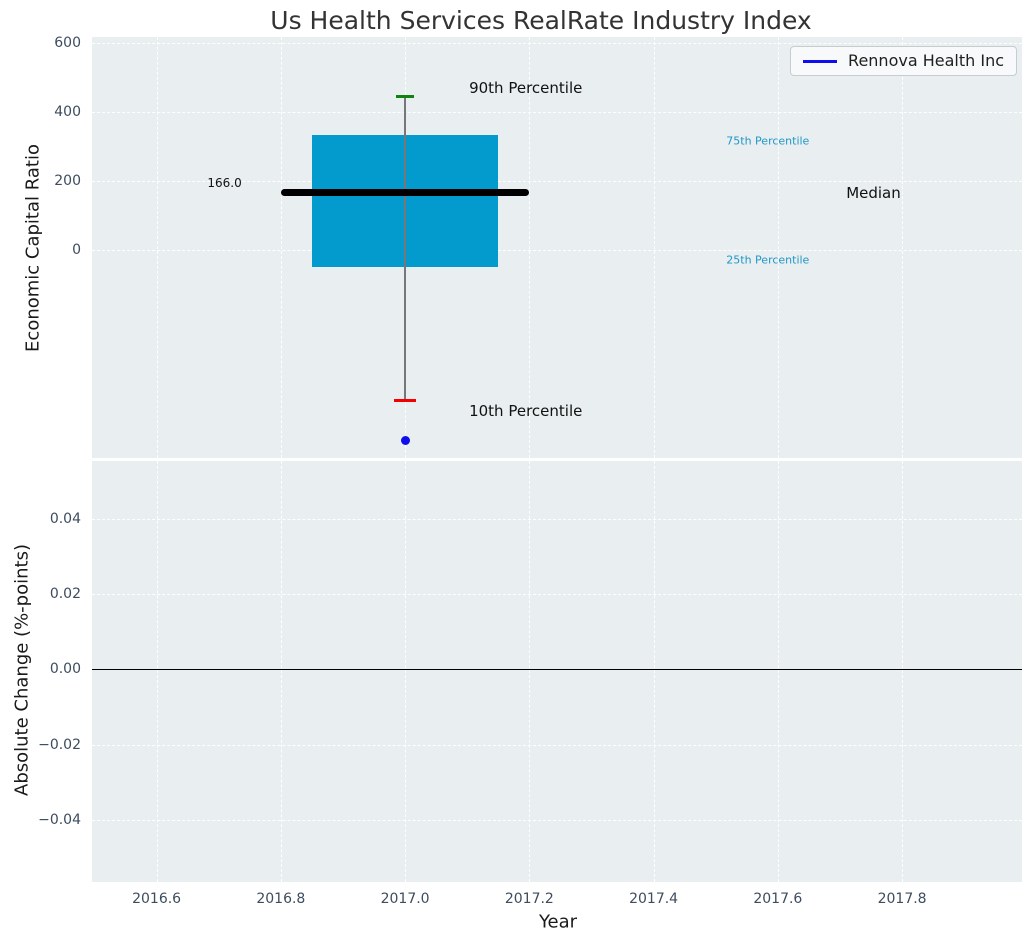  Describe the element at coordinates (33, 248) in the screenshot. I see `y-axis-label-top: Economic Capital Ratio` at that location.